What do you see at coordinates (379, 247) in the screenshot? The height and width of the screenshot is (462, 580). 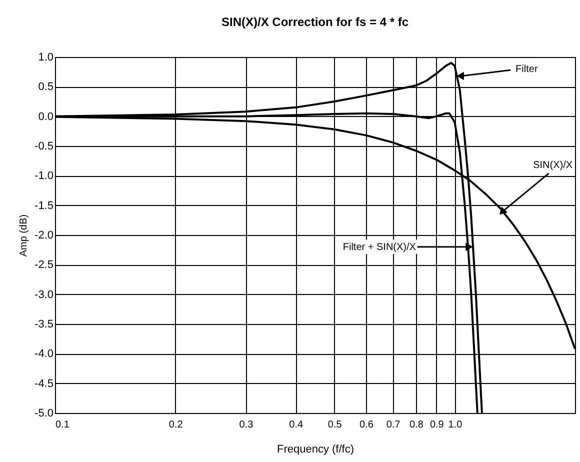 I see `annotation: Filter + SIN(X)/X` at bounding box center [379, 247].